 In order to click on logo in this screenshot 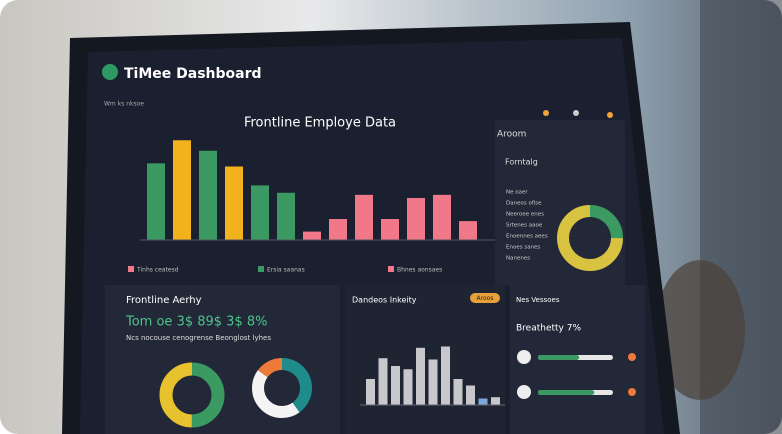, I will do `click(110, 72)`.